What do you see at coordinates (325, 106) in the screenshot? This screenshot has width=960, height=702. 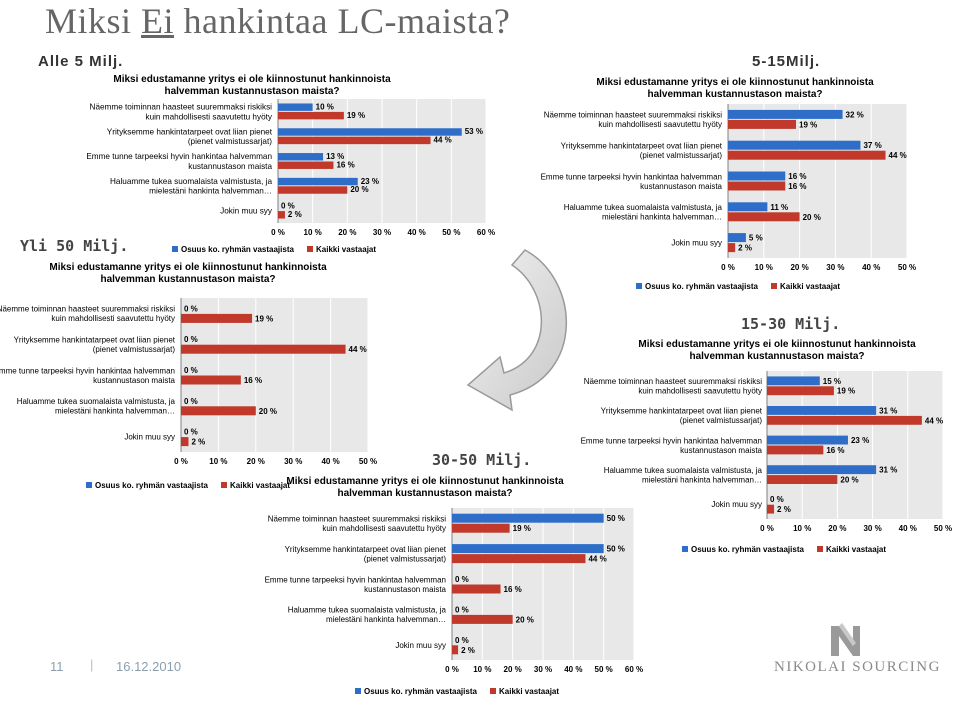 I see `data-label: 10 %` at bounding box center [325, 106].